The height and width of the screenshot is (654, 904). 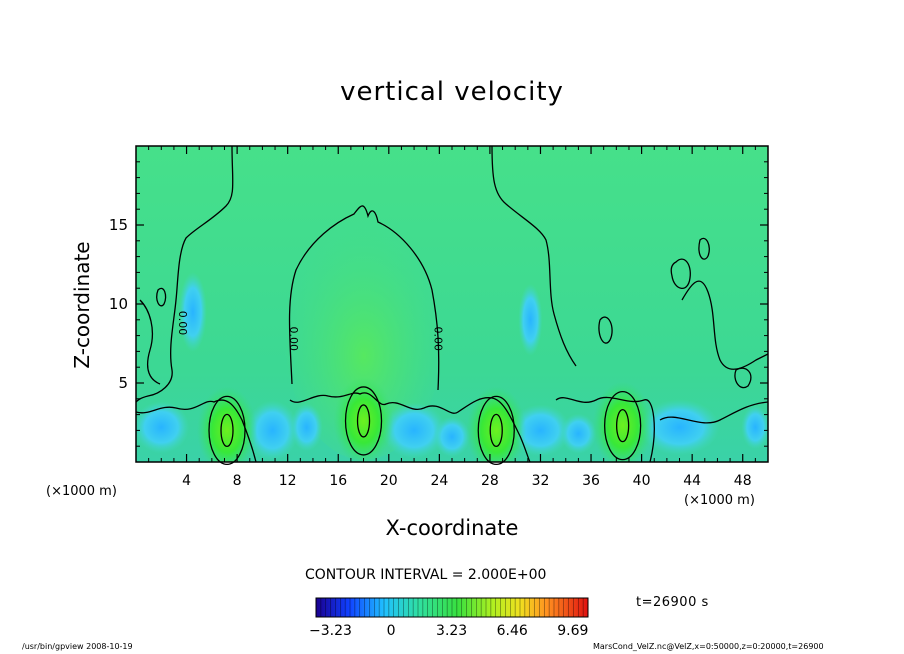 I want to click on x-tick-label: 16, so click(x=338, y=481).